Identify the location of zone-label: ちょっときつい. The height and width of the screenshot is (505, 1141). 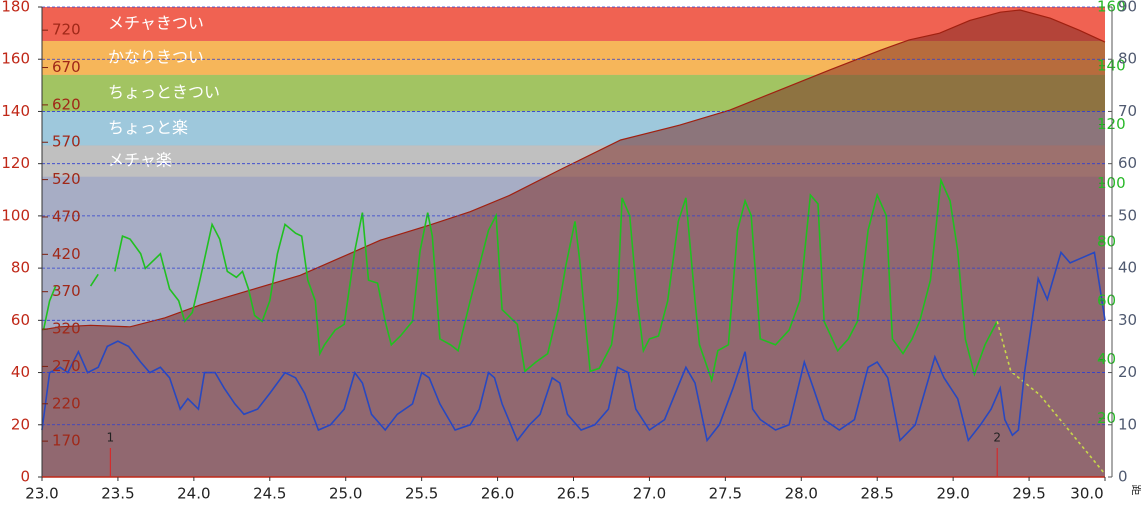
(164, 92).